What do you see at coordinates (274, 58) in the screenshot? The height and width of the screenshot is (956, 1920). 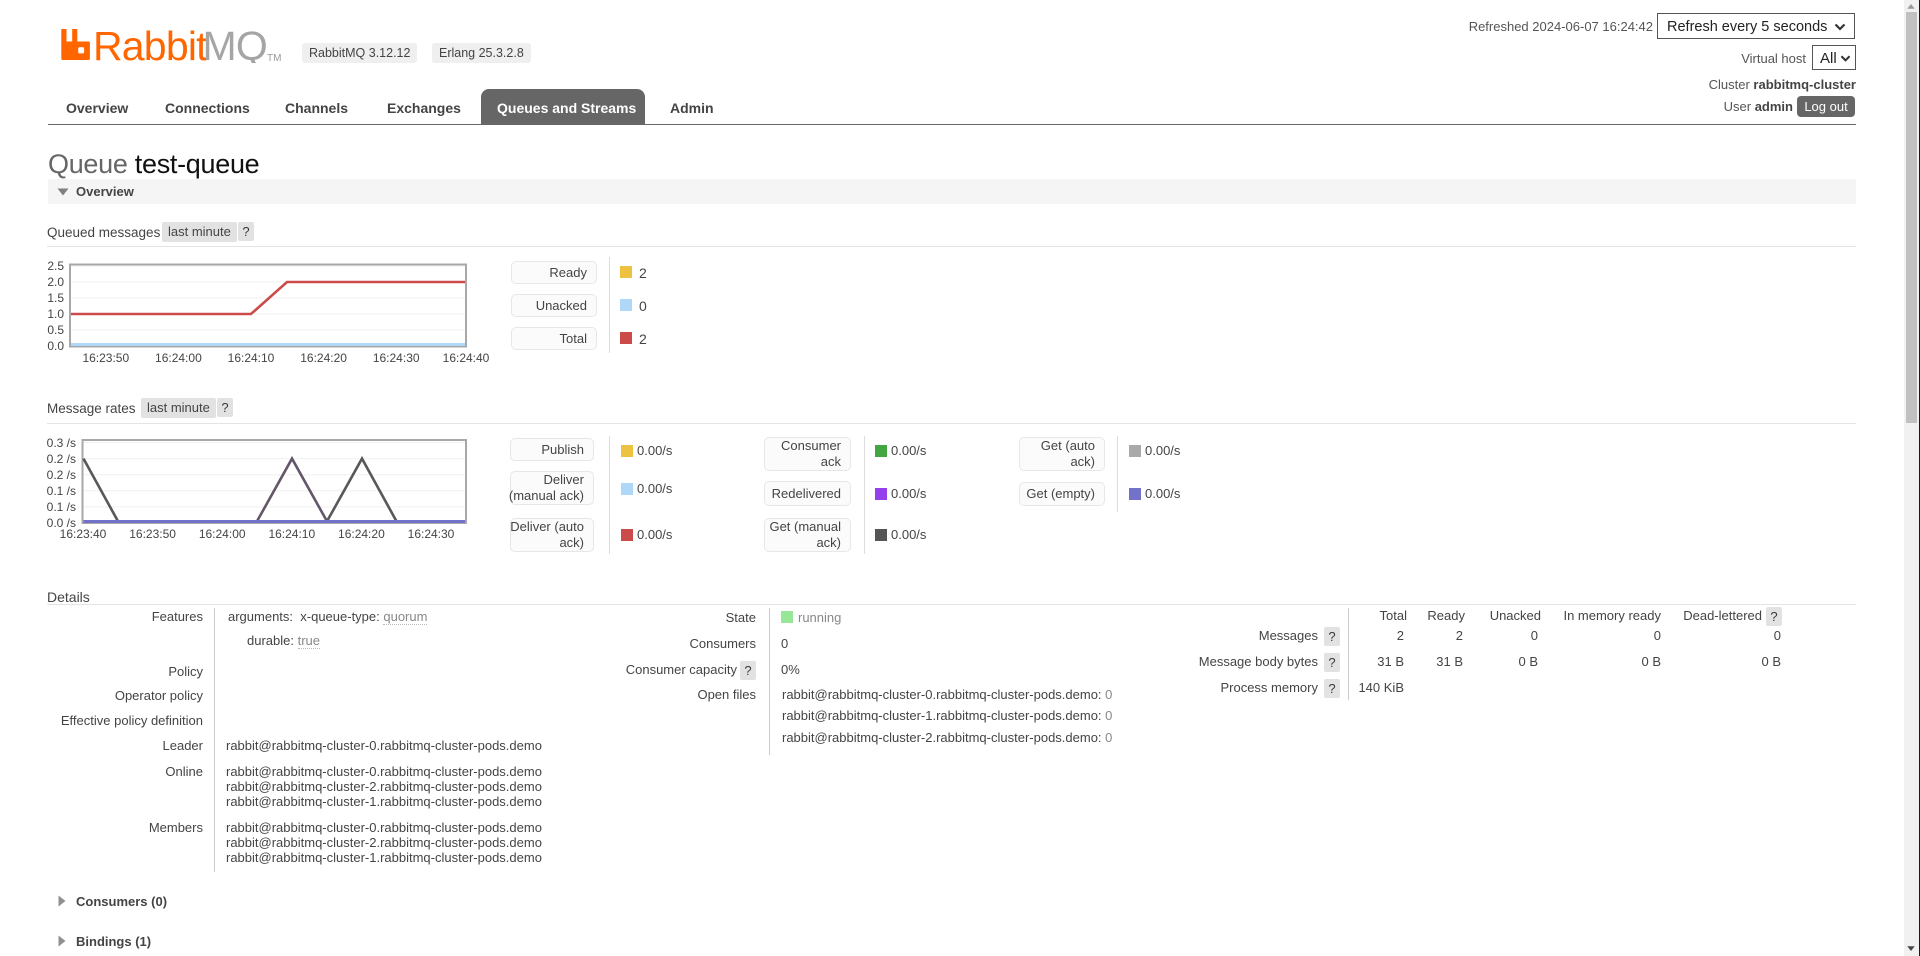 I see `svg-text: TM` at bounding box center [274, 58].